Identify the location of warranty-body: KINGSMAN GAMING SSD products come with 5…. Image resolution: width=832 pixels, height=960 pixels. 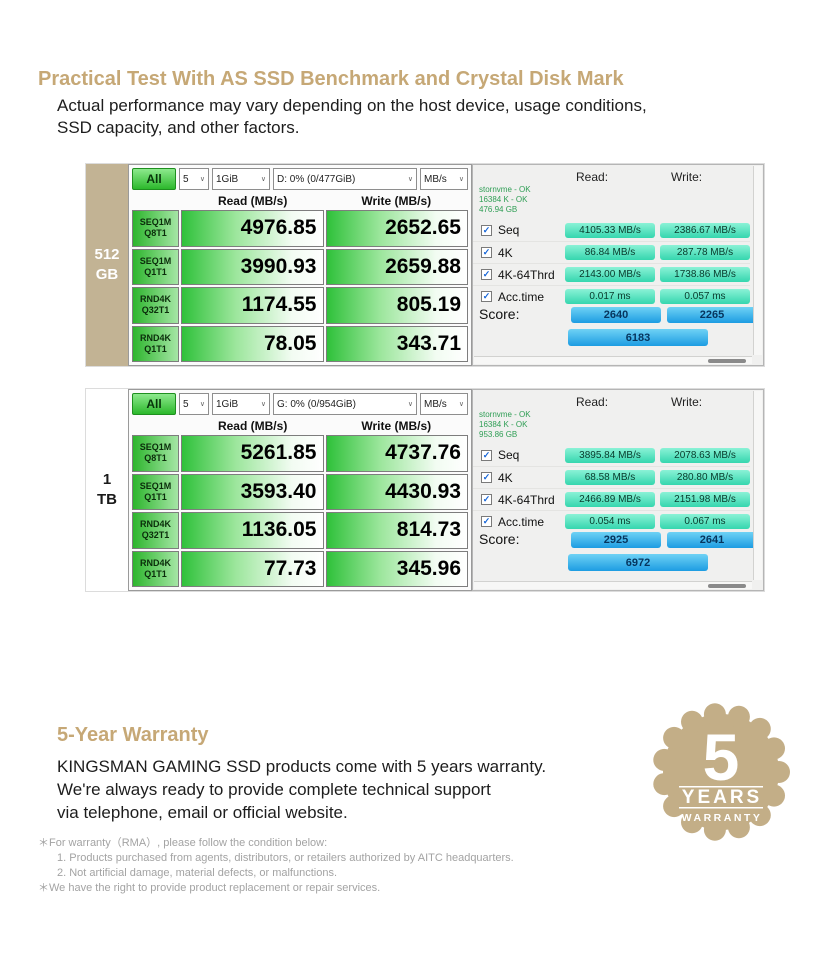
(301, 789).